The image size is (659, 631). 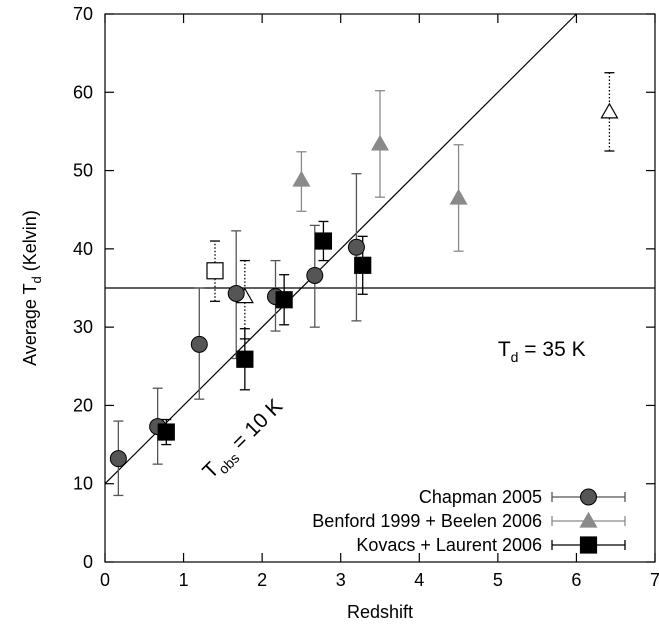 I want to click on legend-entry-chapman: Chapman 2005, so click(x=522, y=497).